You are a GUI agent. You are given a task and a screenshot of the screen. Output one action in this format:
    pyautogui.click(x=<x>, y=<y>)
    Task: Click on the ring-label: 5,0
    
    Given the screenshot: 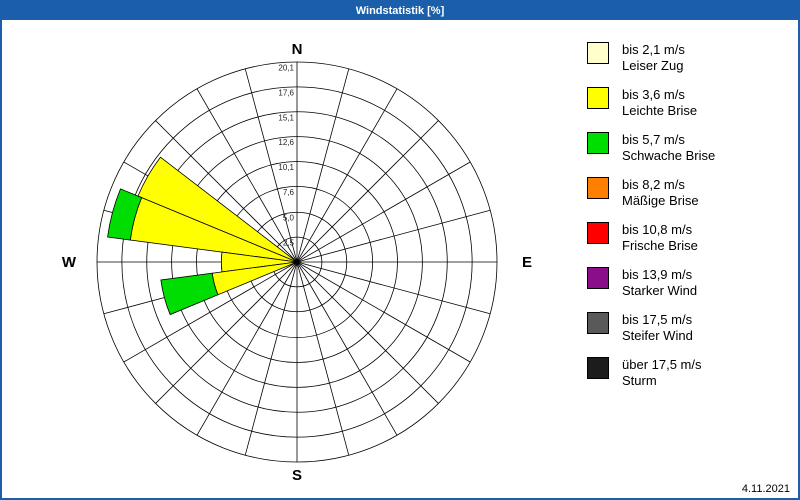 What is the action you would take?
    pyautogui.click(x=289, y=218)
    